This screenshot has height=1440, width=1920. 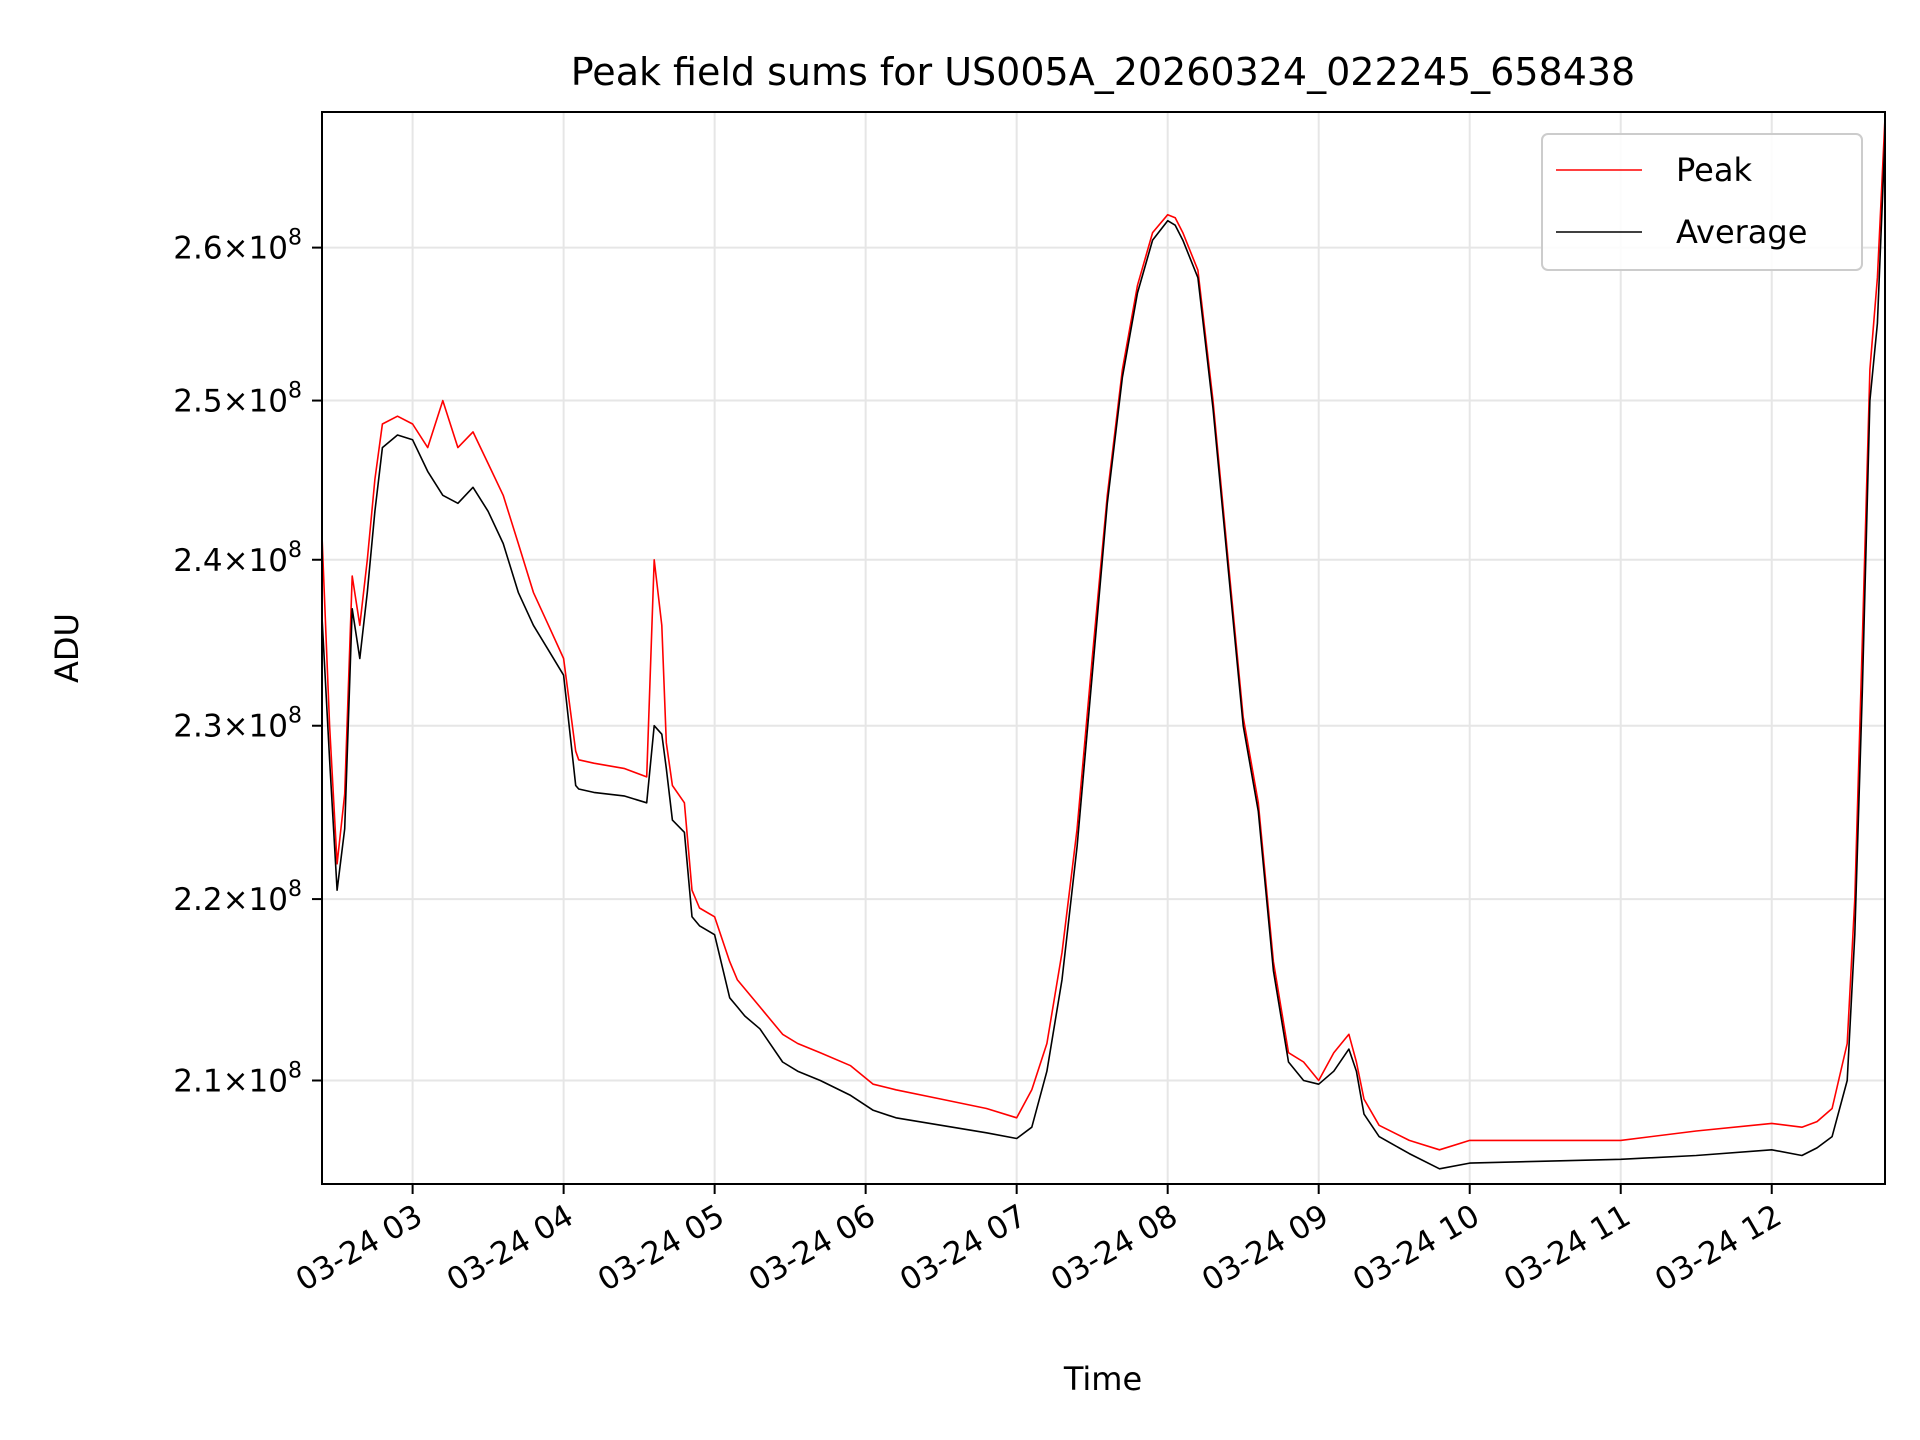 What do you see at coordinates (197, 727) in the screenshot?
I see `y-tick-mantissa: 2.3` at bounding box center [197, 727].